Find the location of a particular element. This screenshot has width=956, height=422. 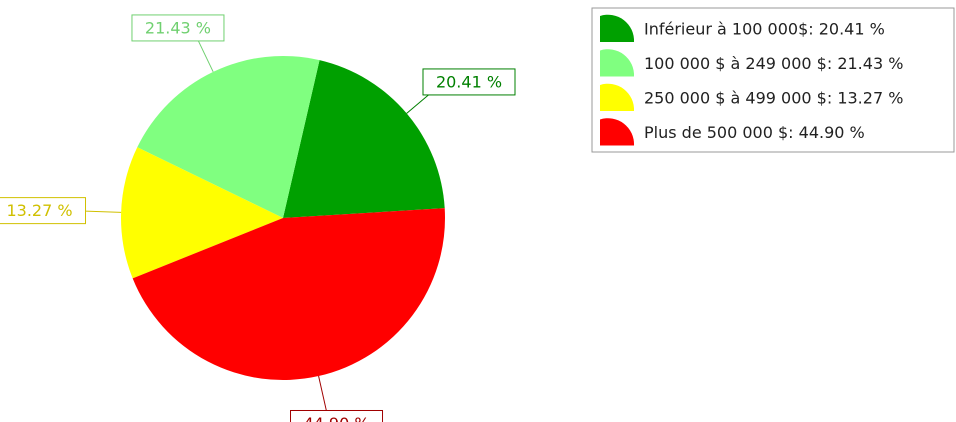

data-label: 13.27 % is located at coordinates (39, 210).